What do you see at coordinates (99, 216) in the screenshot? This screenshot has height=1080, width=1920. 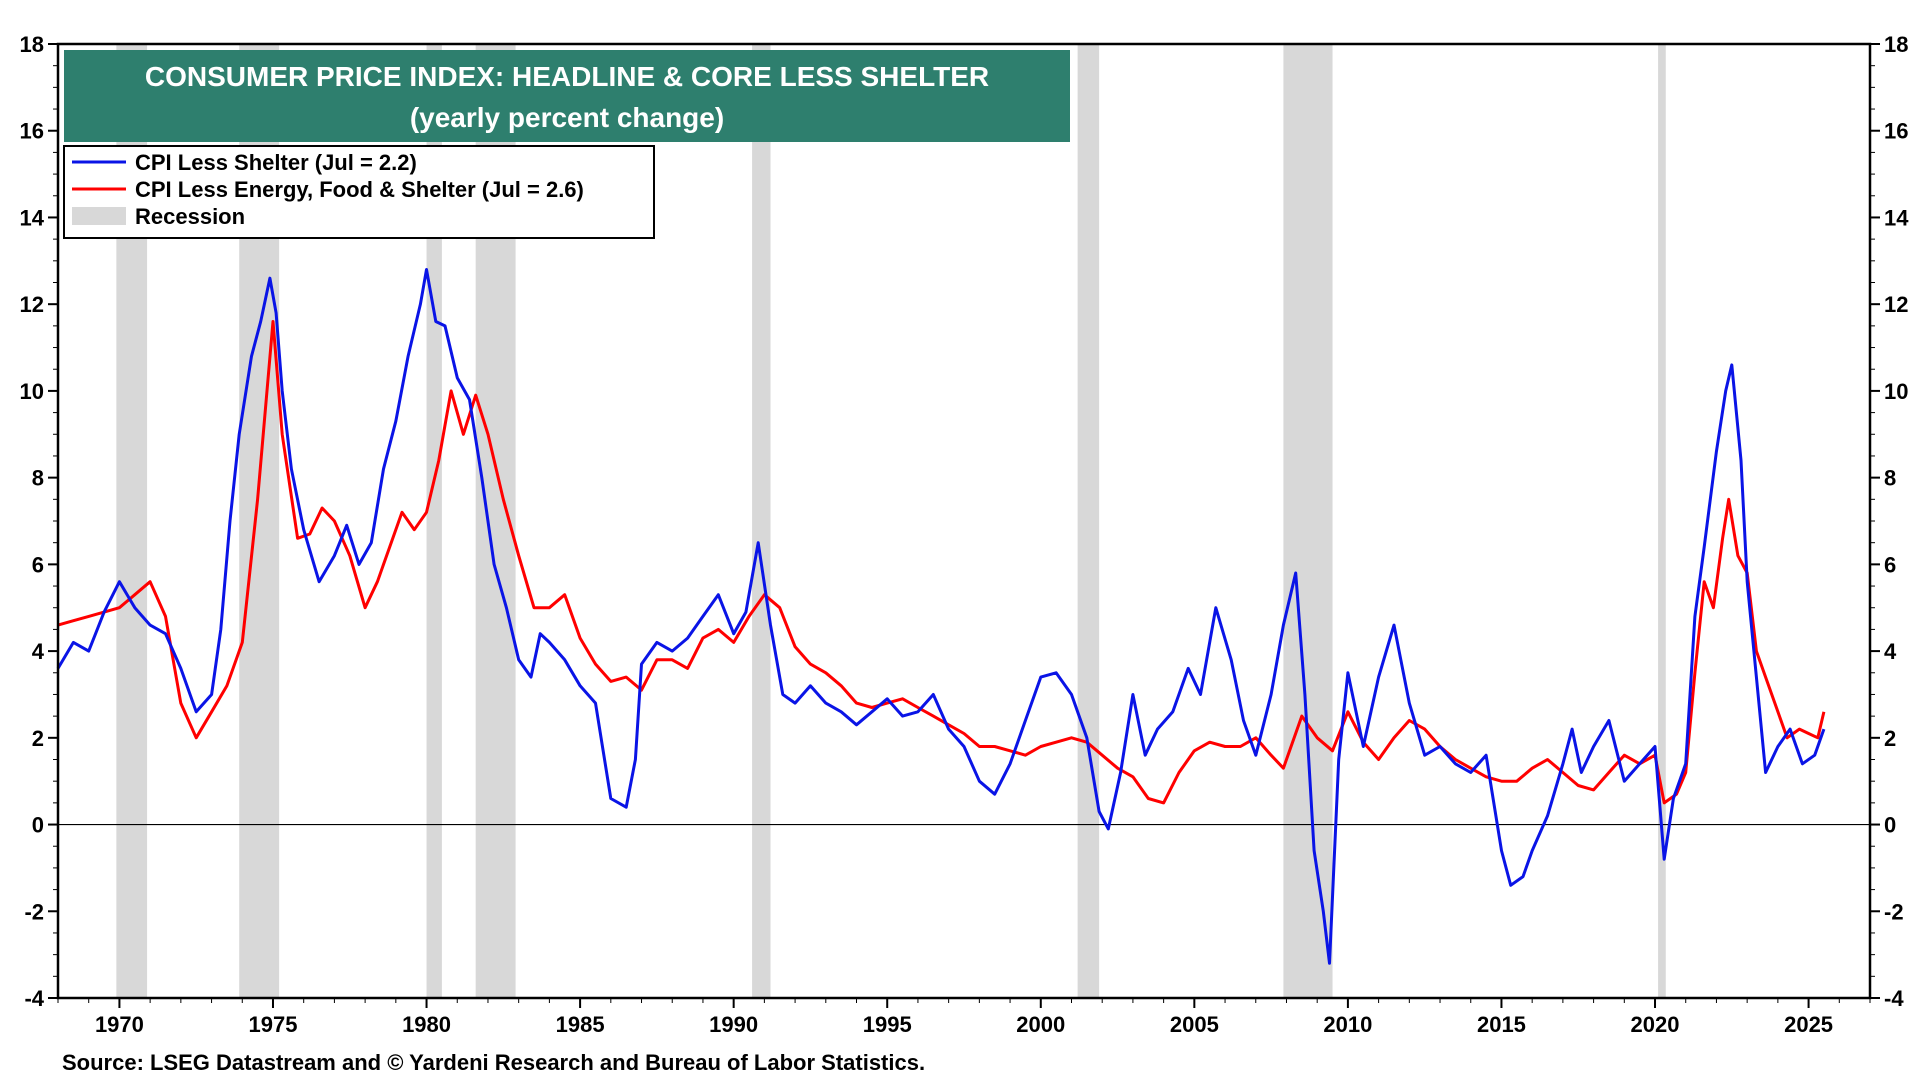 I see `legend-swatch-recession` at bounding box center [99, 216].